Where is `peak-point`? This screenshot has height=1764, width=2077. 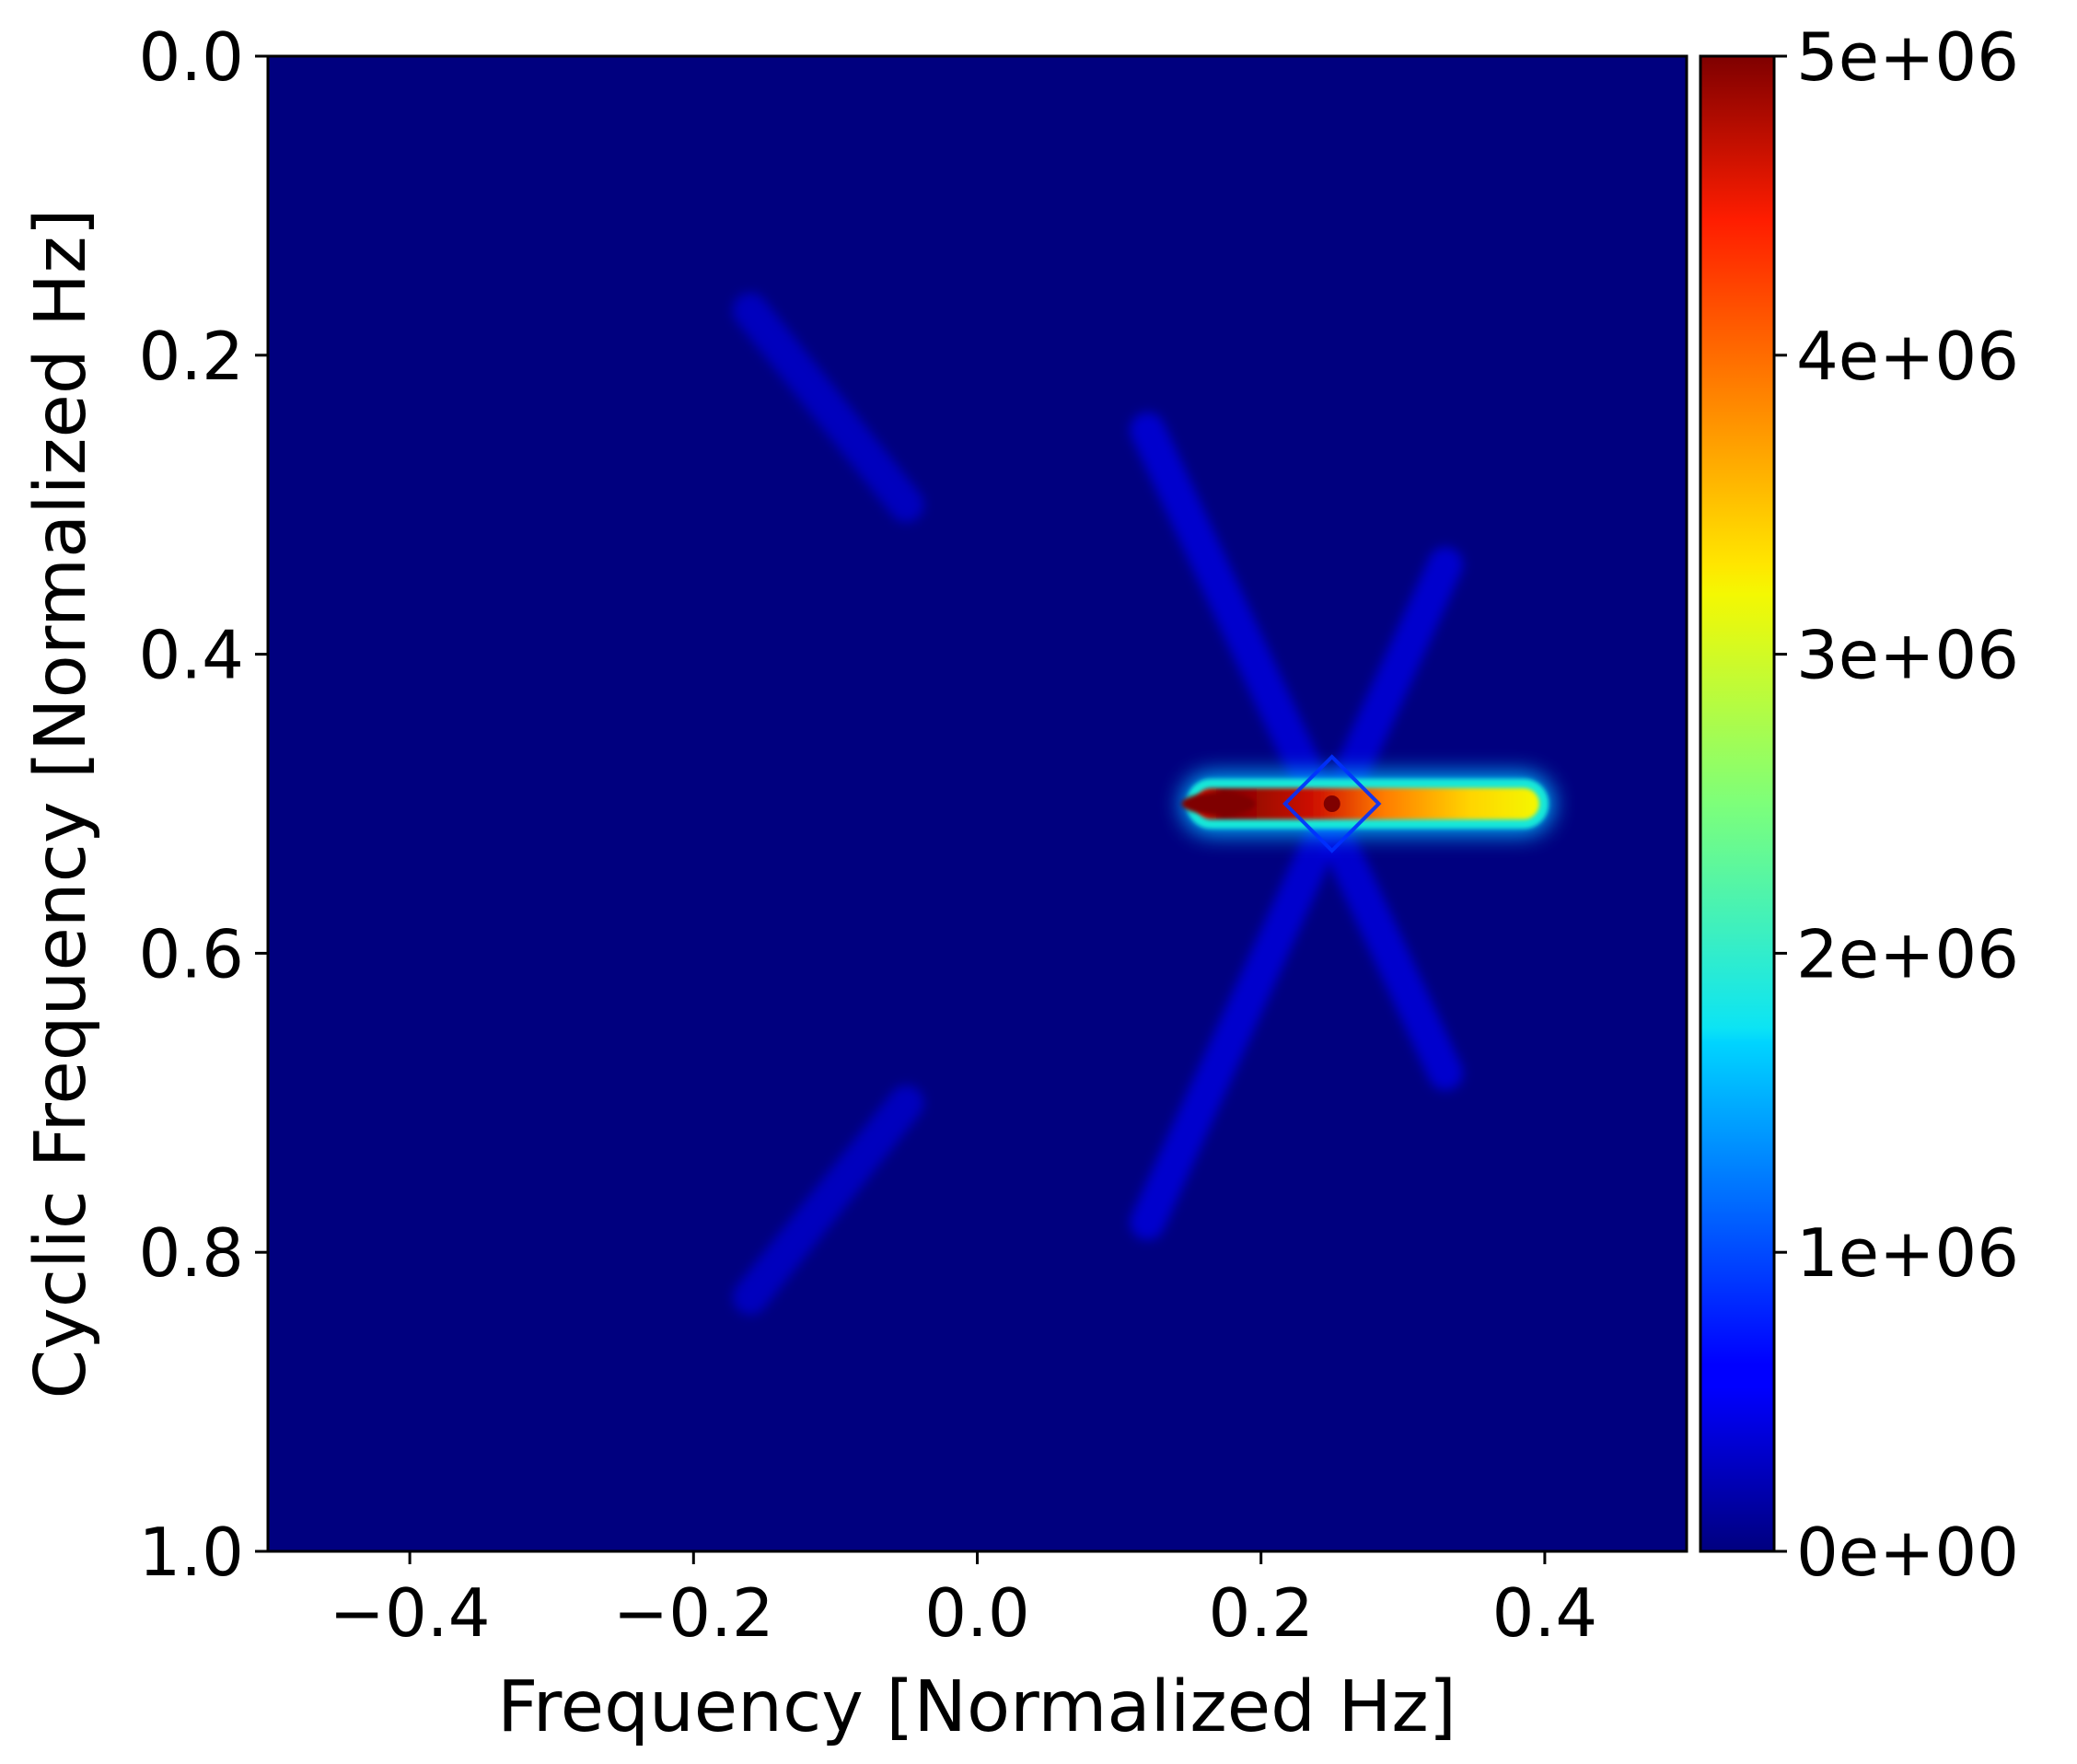
peak-point is located at coordinates (1331, 803).